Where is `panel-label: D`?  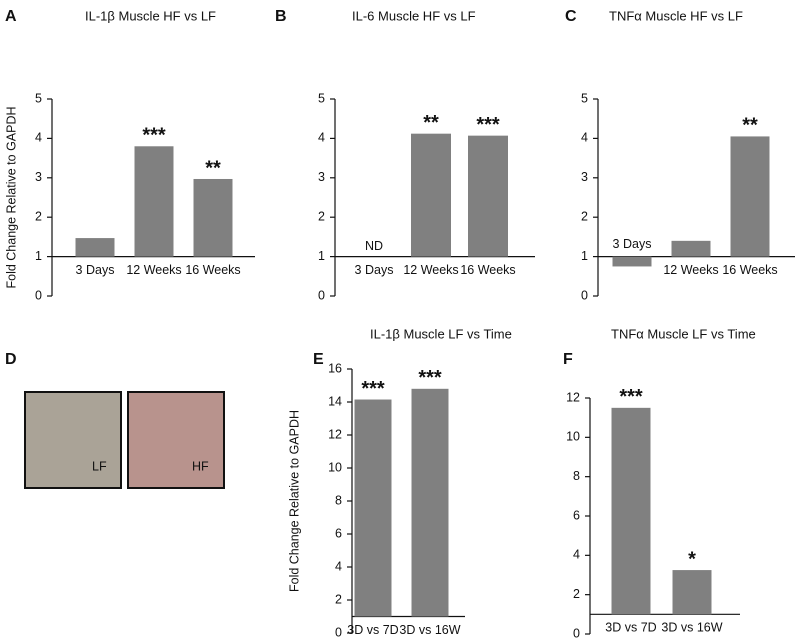 panel-label: D is located at coordinates (11, 359).